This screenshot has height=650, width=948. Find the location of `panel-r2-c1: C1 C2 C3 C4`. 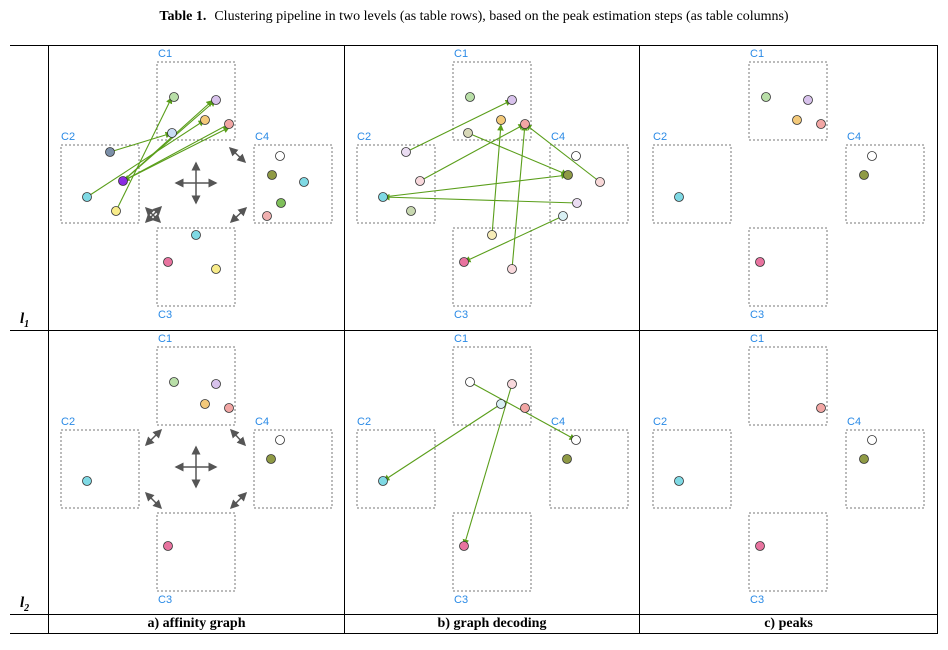

panel-r2-c1: C1 C2 C3 C4 is located at coordinates (196, 469).